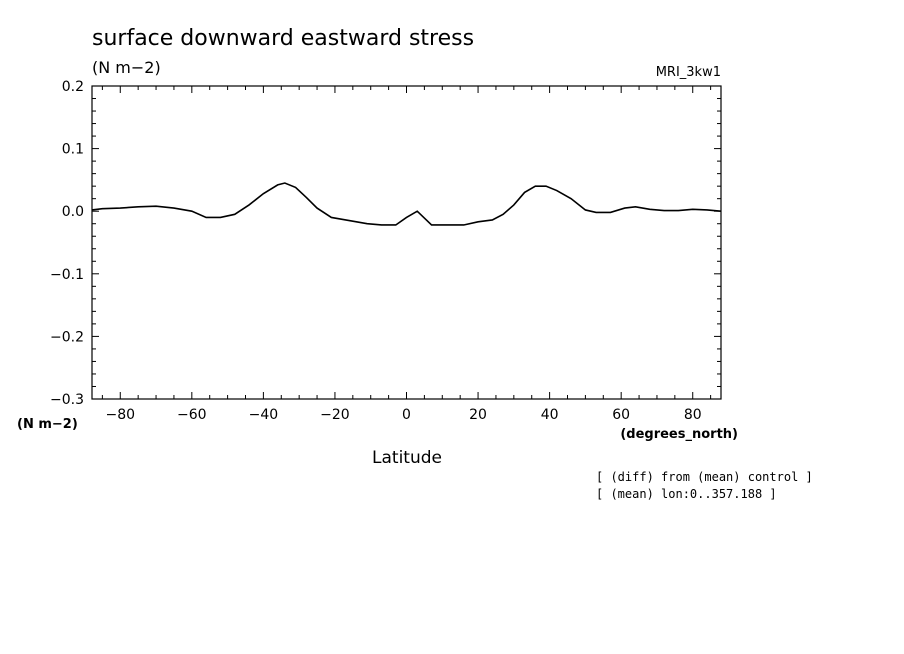  Describe the element at coordinates (73, 150) in the screenshot. I see `y-tick-label: 0.1` at that location.